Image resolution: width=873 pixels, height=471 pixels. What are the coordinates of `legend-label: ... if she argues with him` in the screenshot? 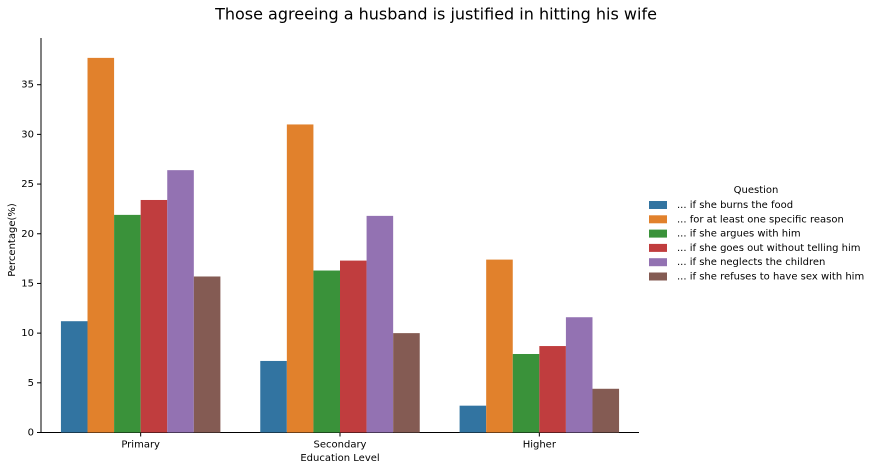 It's located at (739, 234).